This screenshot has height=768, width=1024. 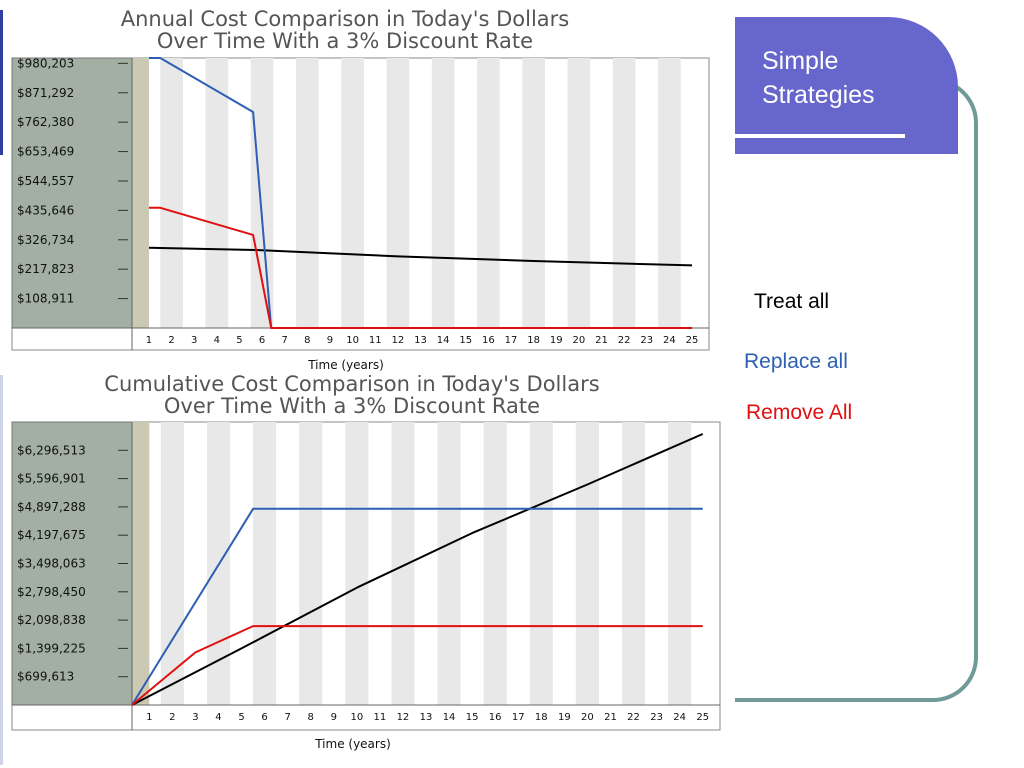 What do you see at coordinates (511, 340) in the screenshot?
I see `x-tick-label: 17` at bounding box center [511, 340].